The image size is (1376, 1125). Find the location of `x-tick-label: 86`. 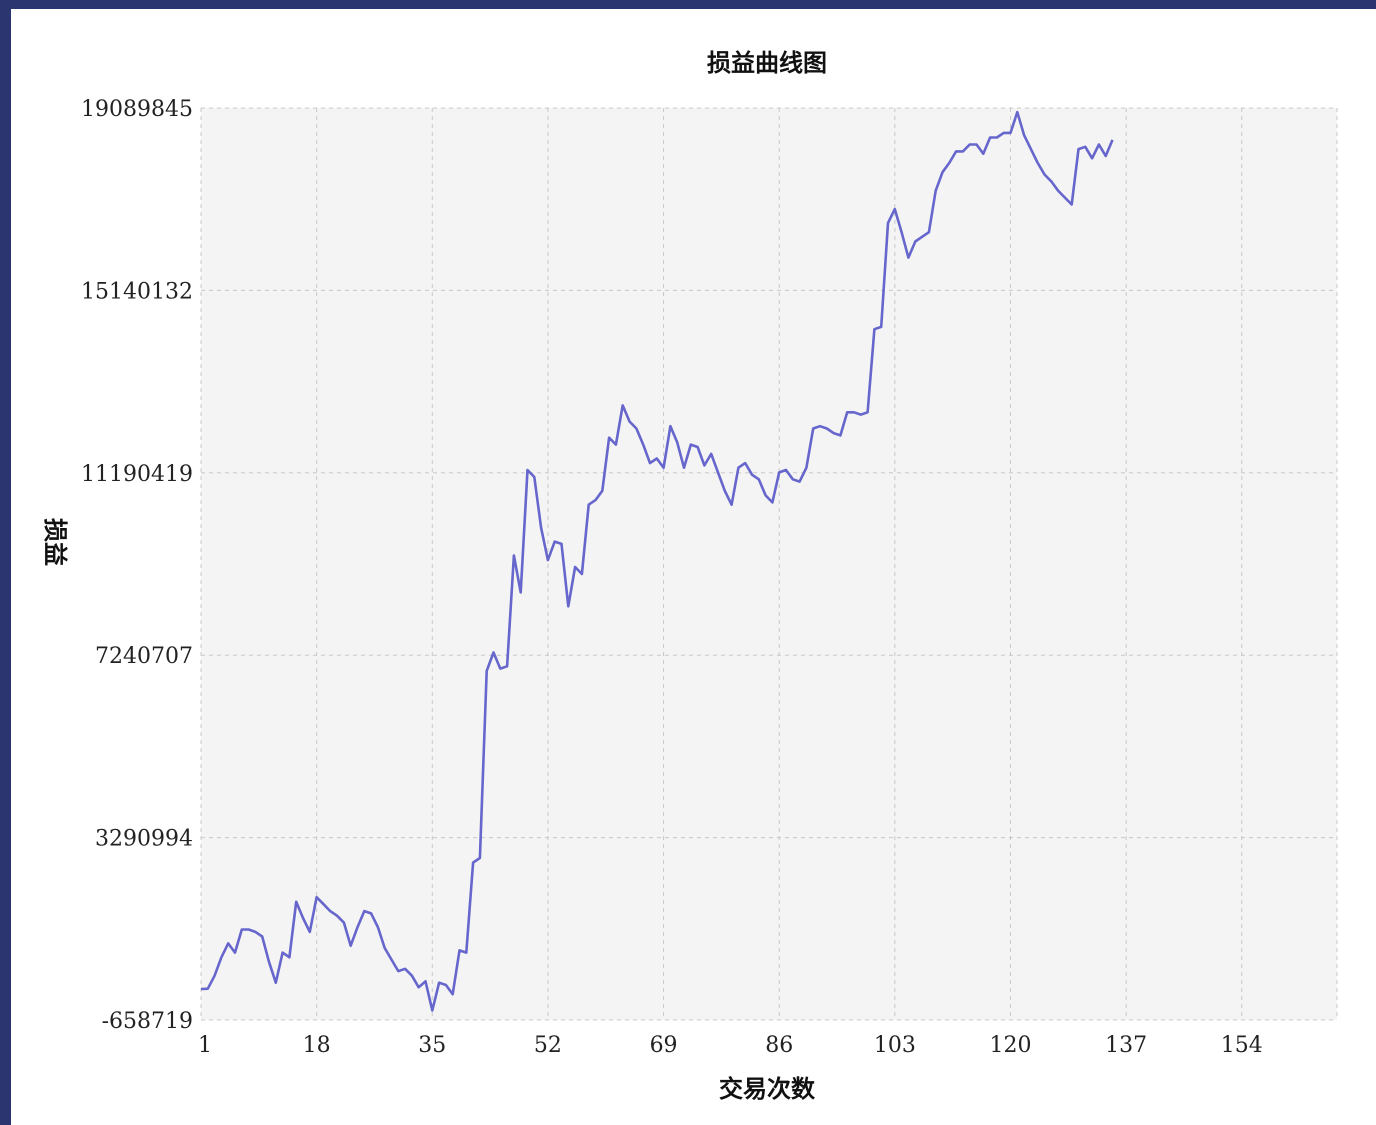

x-tick-label: 86 is located at coordinates (779, 1045).